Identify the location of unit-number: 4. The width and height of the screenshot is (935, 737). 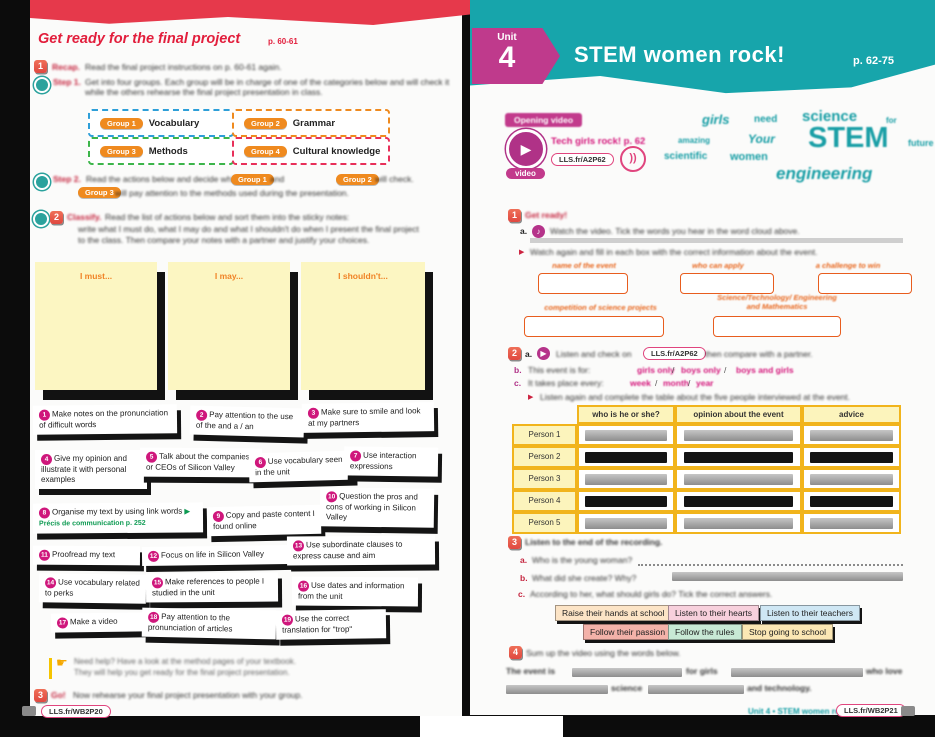
(507, 57).